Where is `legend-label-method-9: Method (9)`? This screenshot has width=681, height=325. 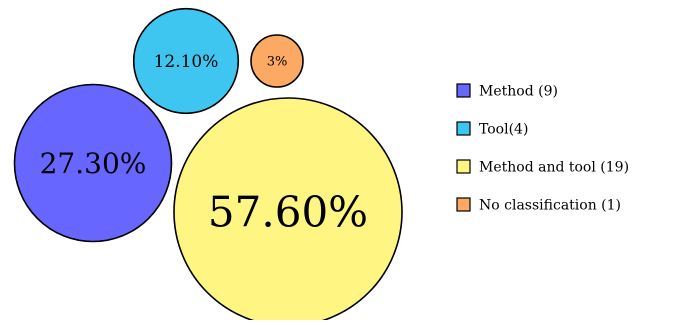 legend-label-method-9: Method (9) is located at coordinates (518, 92).